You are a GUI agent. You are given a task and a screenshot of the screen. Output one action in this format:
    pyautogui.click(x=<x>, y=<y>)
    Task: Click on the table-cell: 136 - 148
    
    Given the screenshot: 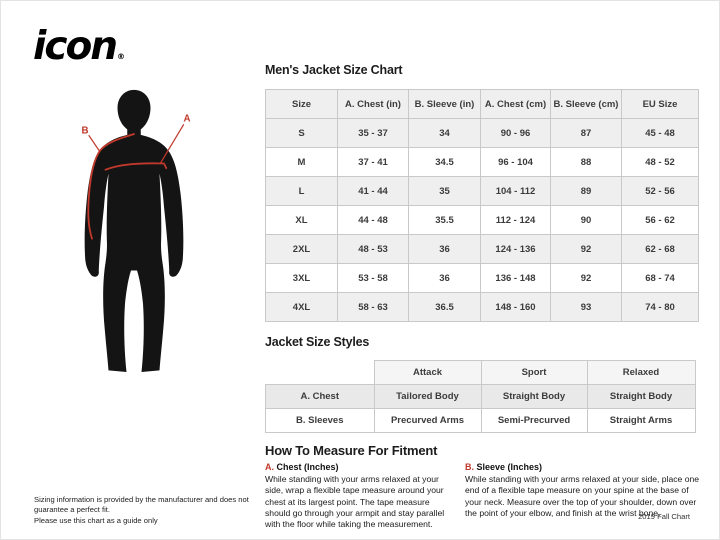 What is the action you would take?
    pyautogui.click(x=515, y=278)
    